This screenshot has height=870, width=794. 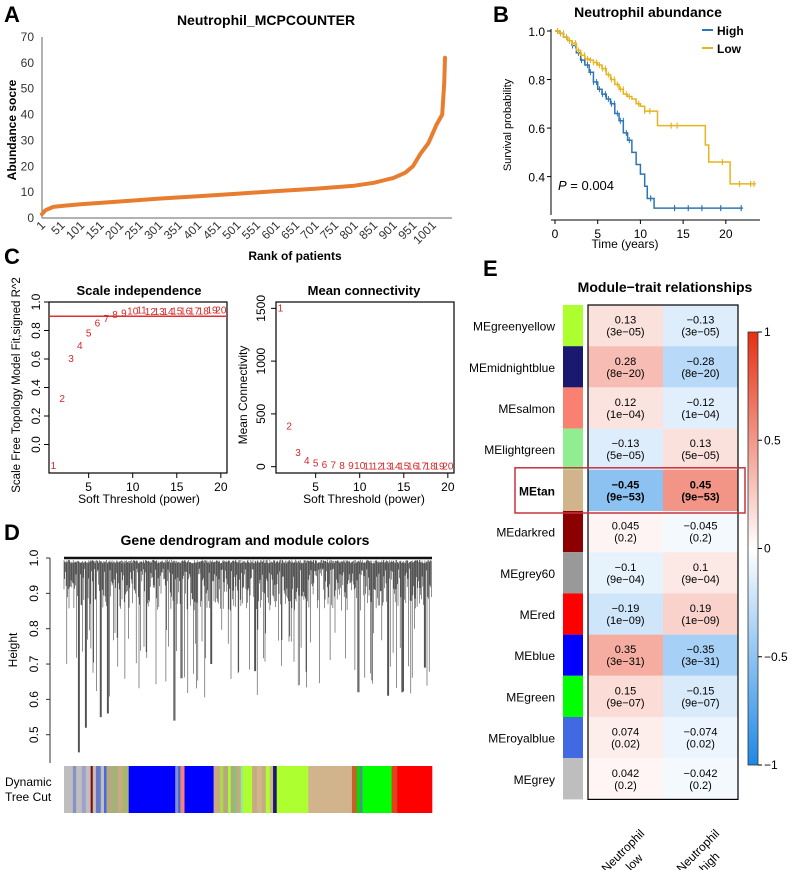 What do you see at coordinates (726, 234) in the screenshot?
I see `x-tick-label: 20` at bounding box center [726, 234].